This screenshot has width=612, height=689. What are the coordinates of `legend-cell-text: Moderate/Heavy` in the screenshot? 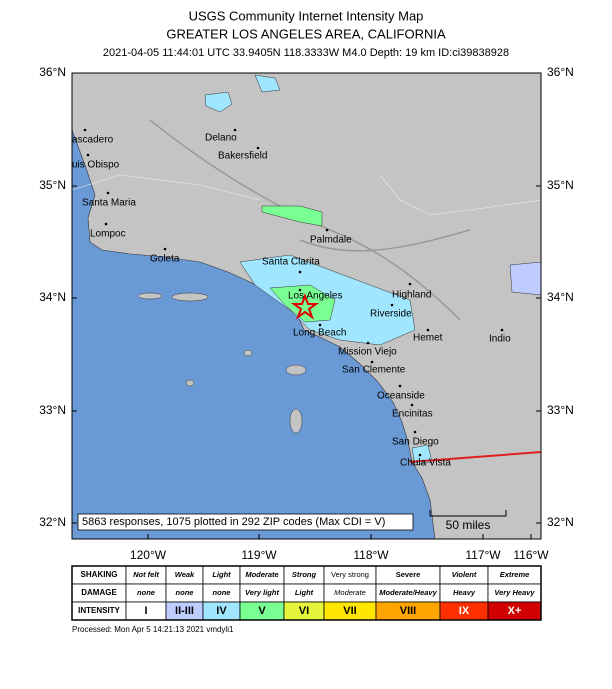 It's located at (408, 592).